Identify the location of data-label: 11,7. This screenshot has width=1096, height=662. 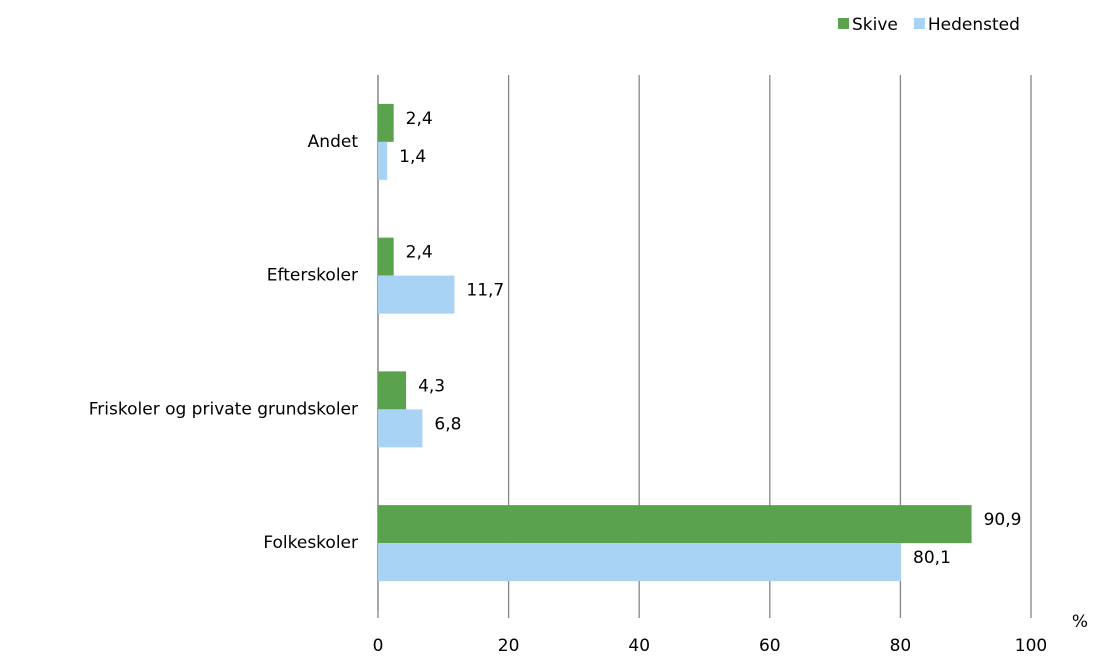
(485, 291).